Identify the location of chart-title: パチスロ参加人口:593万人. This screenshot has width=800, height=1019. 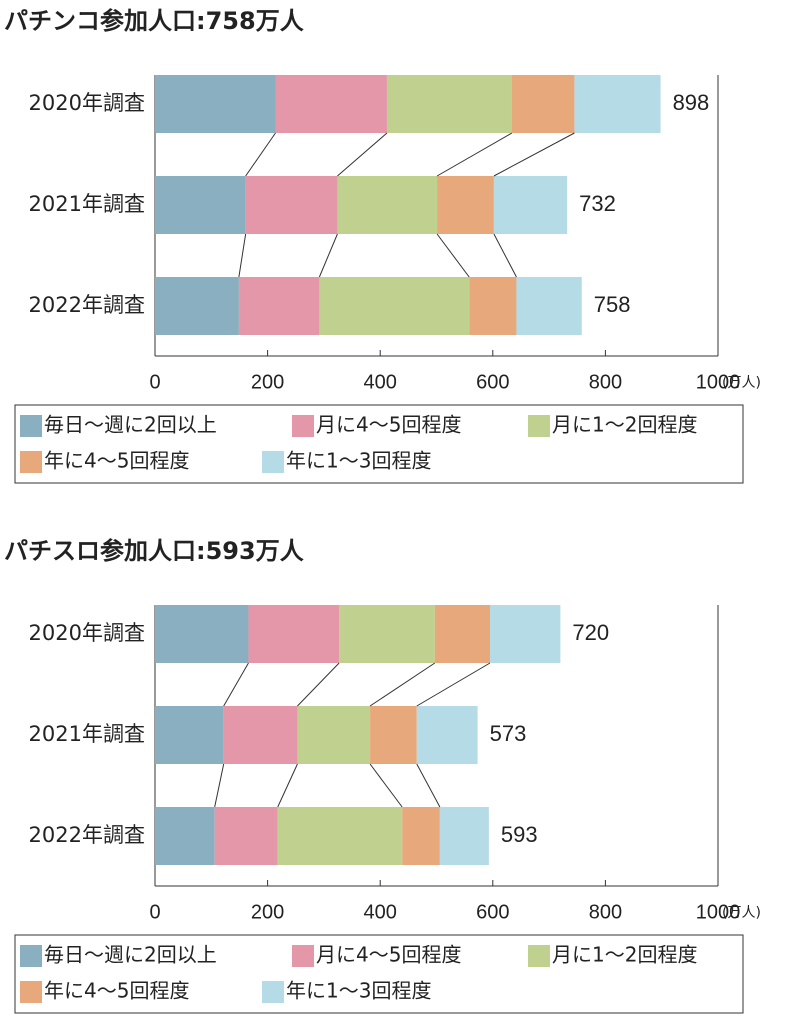
(154, 551).